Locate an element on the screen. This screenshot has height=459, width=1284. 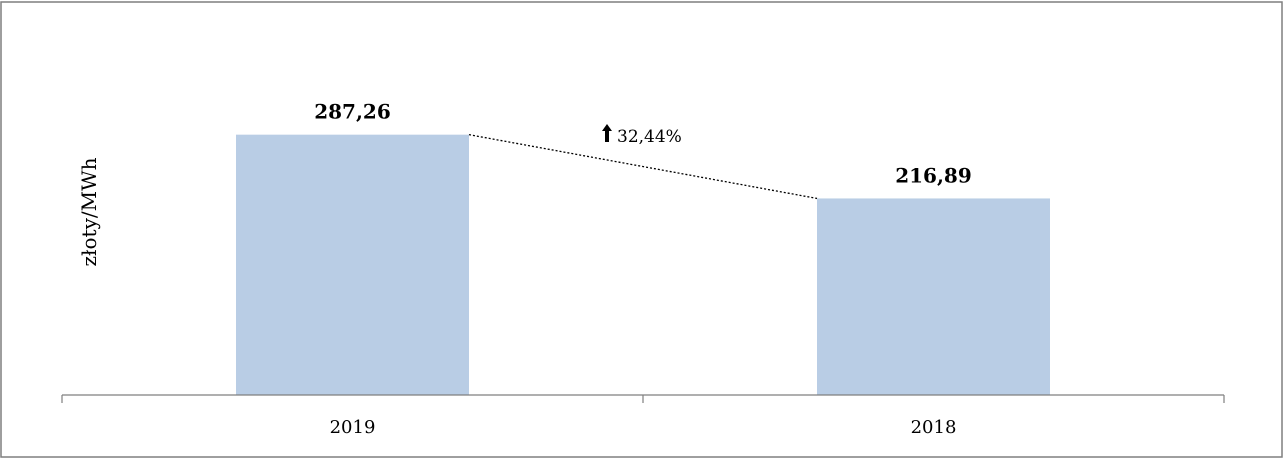
trend-line is located at coordinates (643, 167).